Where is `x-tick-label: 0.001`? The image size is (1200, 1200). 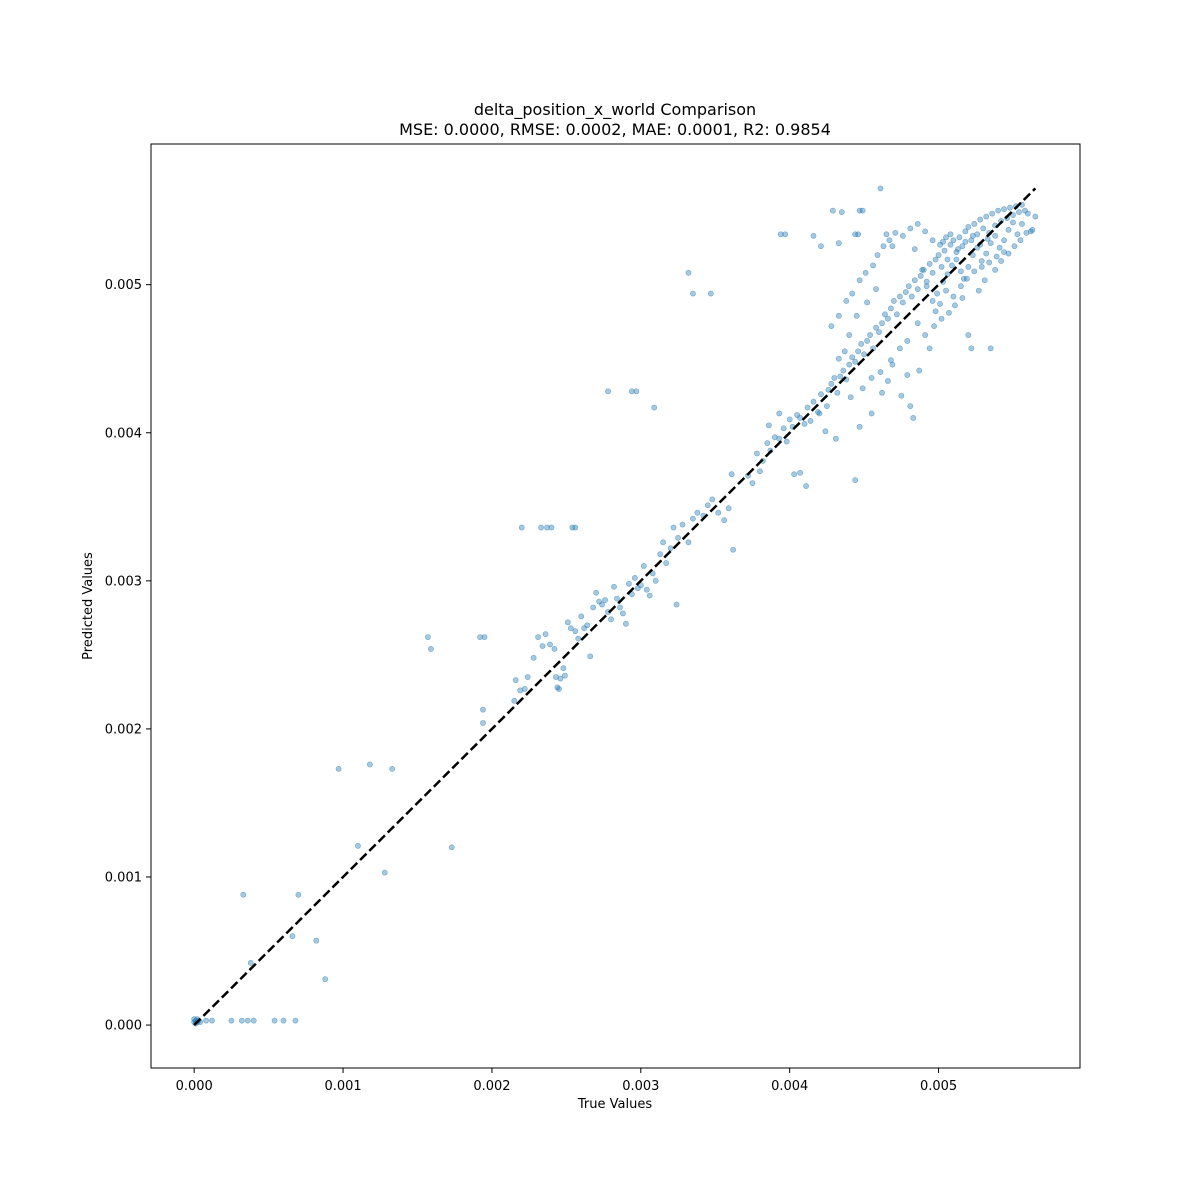 x-tick-label: 0.001 is located at coordinates (342, 1086).